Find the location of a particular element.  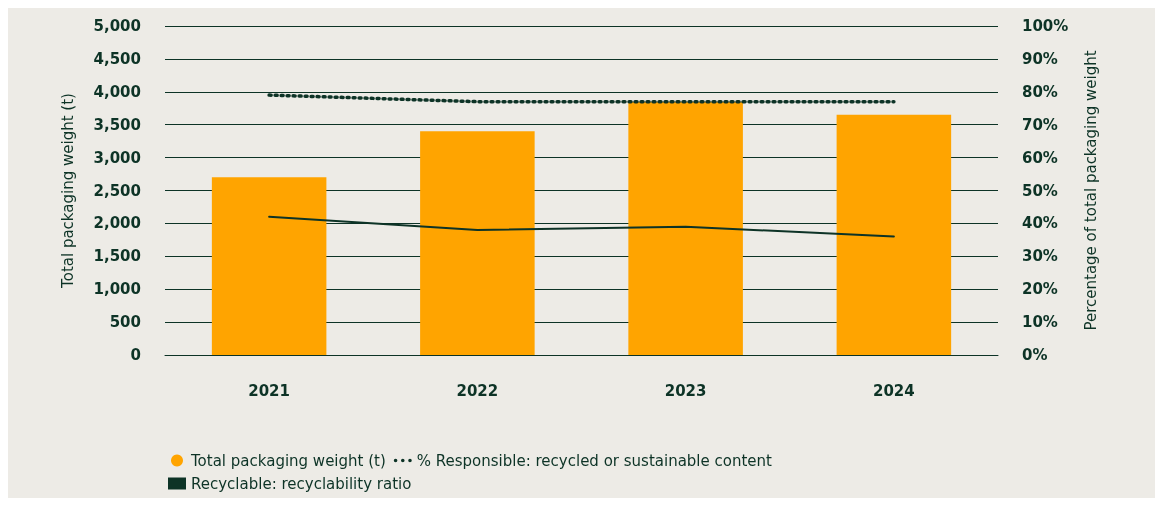

legend-label: Recyclable: recyclability ratio is located at coordinates (301, 483).